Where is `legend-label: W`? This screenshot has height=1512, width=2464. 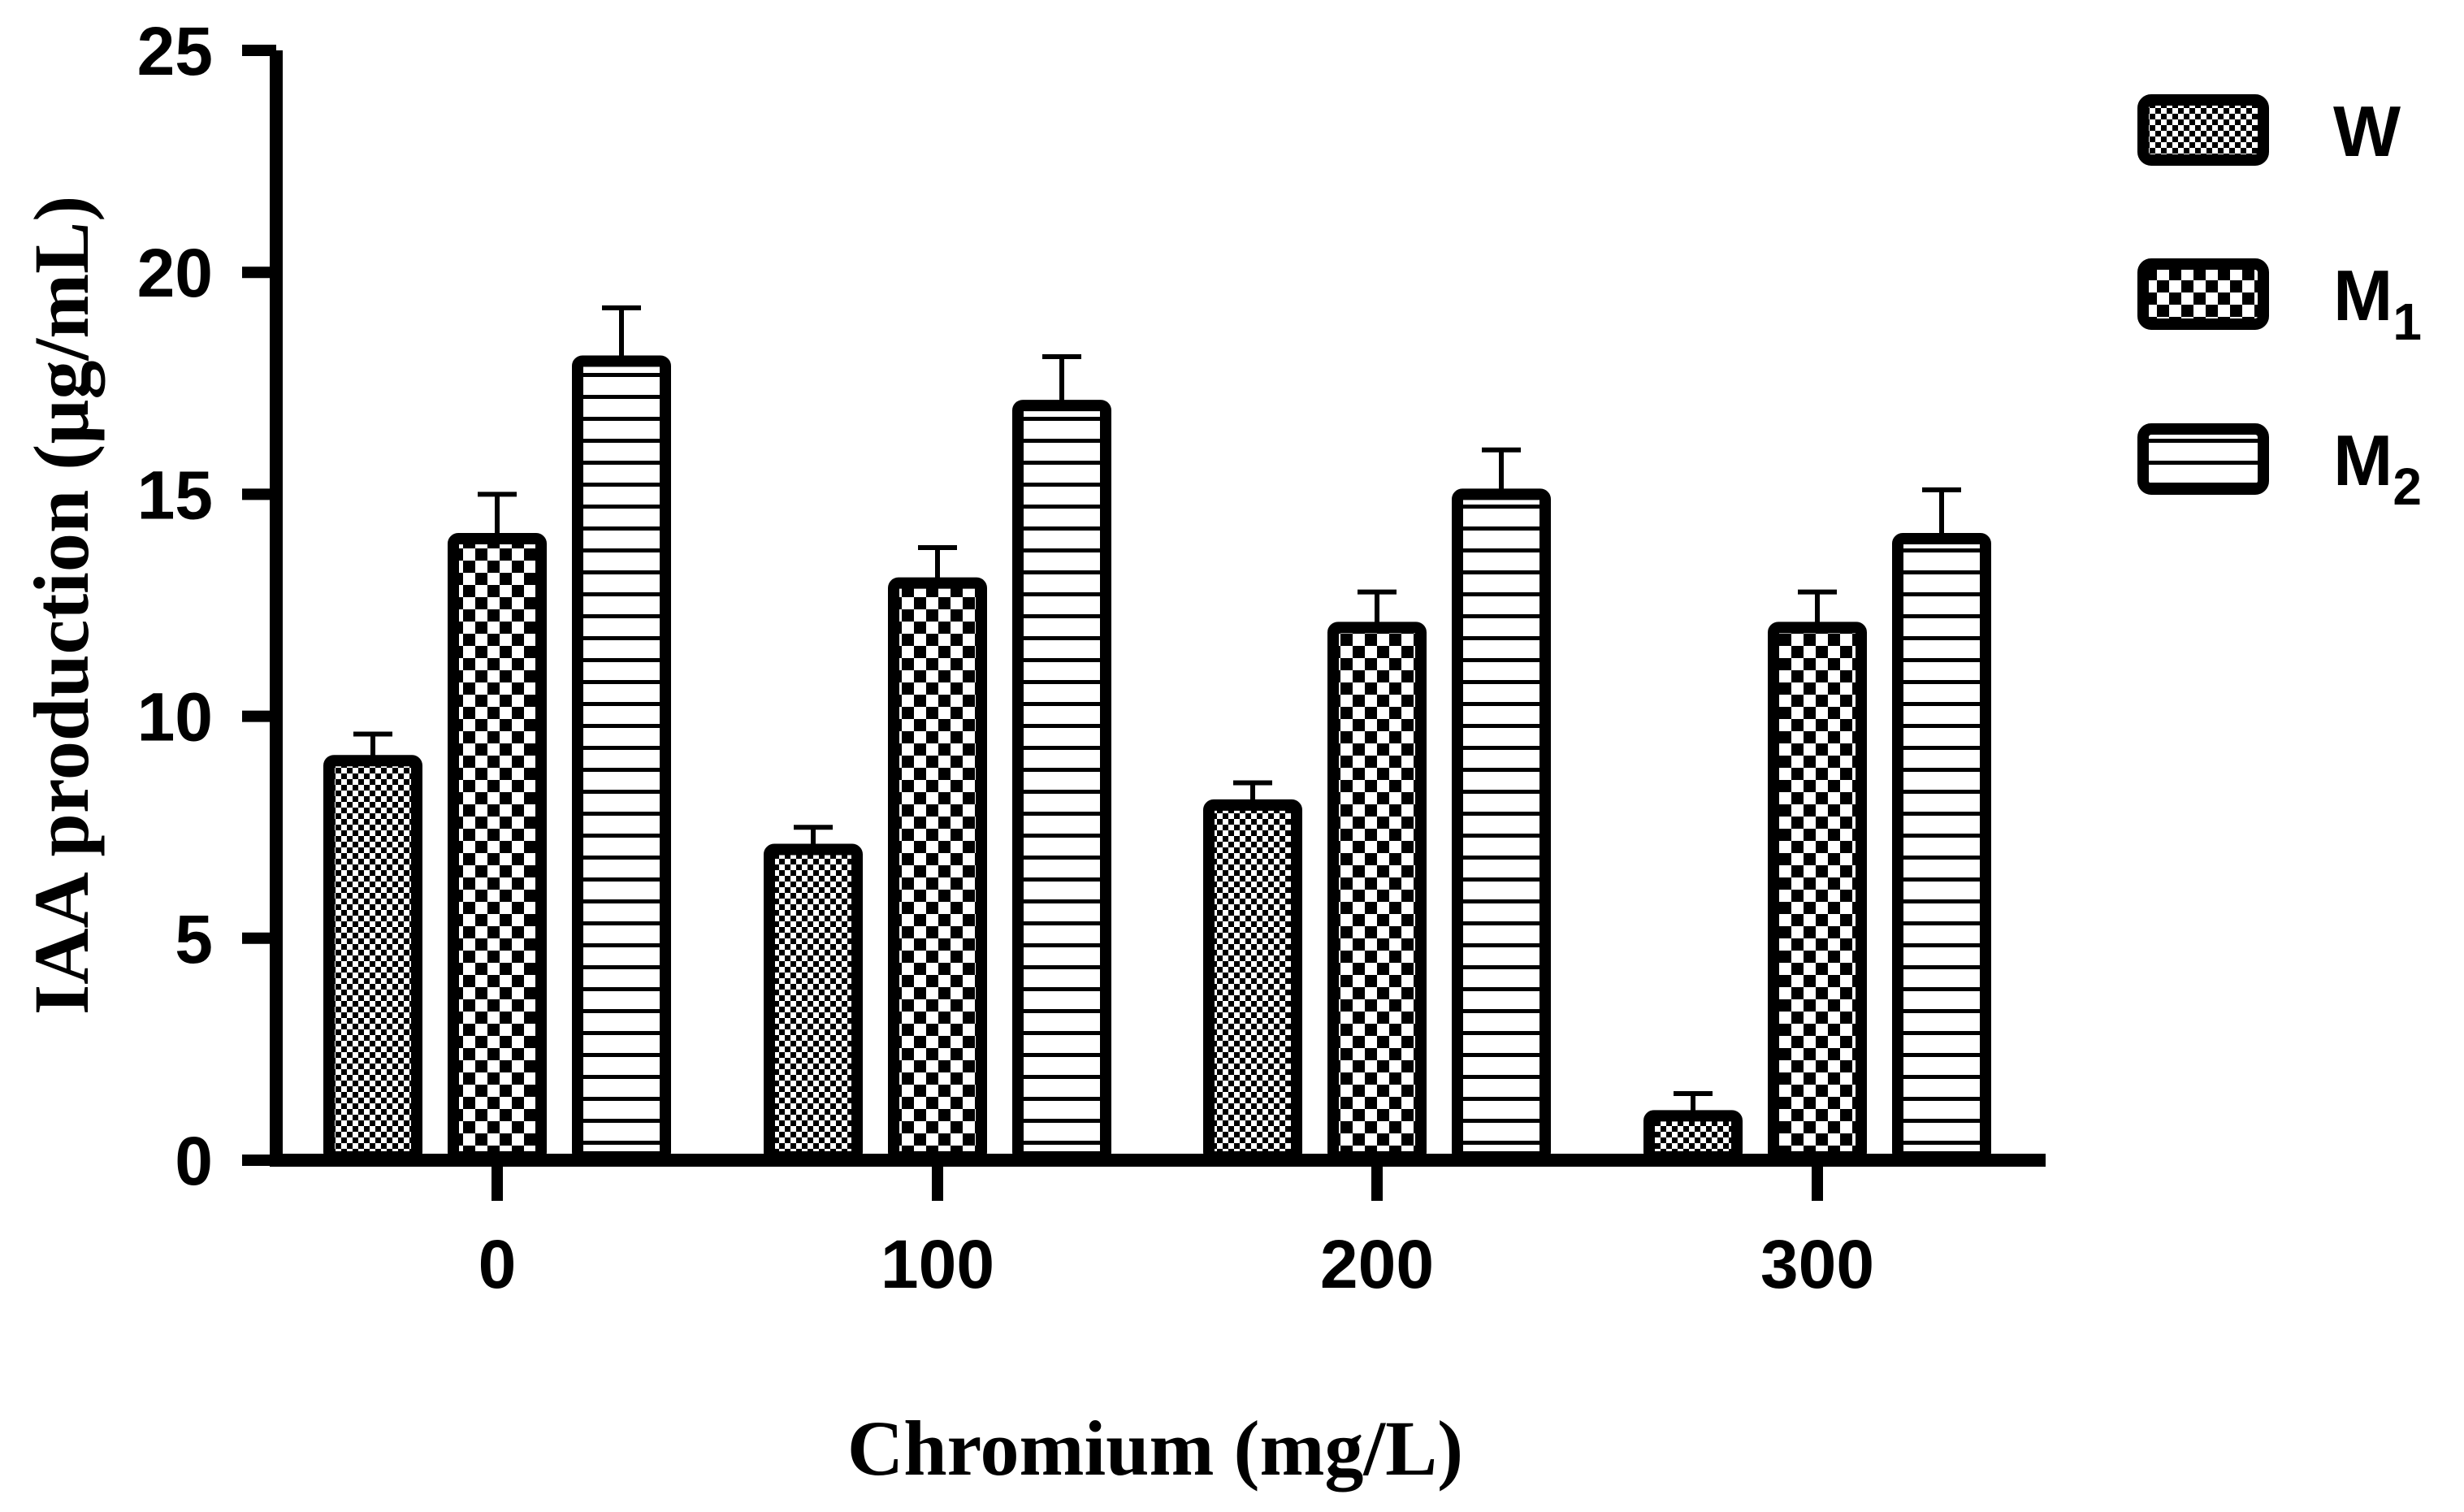
legend-label: W is located at coordinates (2367, 131).